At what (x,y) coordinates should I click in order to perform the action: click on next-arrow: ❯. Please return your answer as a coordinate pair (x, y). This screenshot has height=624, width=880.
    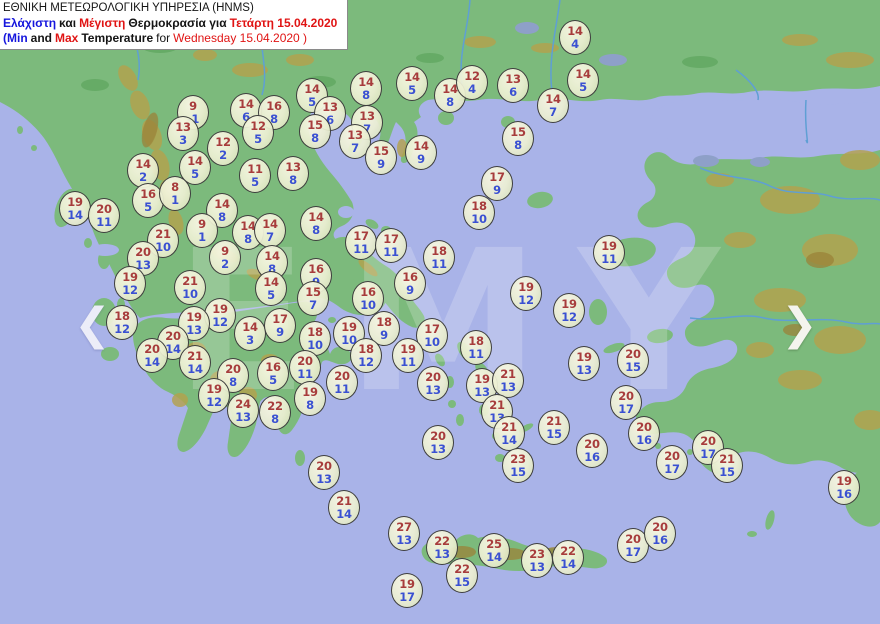
    Looking at the image, I should click on (799, 324).